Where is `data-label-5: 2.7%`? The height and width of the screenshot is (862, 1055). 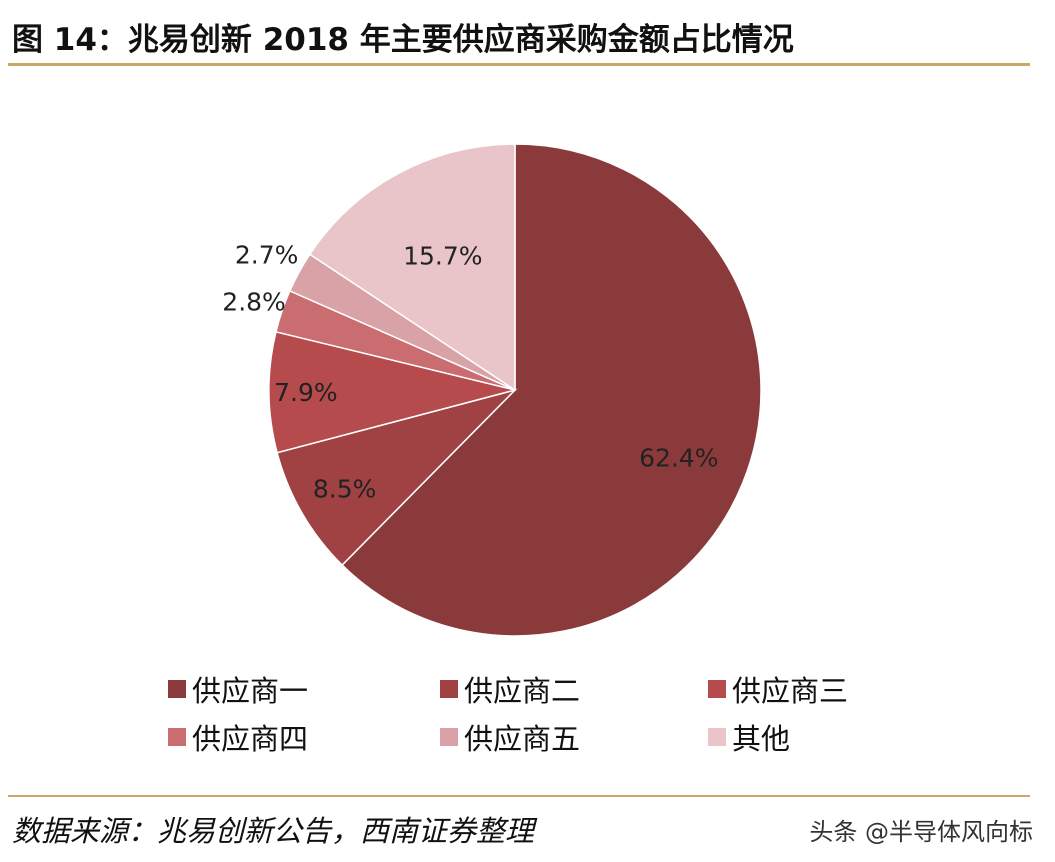
data-label-5: 2.7% is located at coordinates (267, 254).